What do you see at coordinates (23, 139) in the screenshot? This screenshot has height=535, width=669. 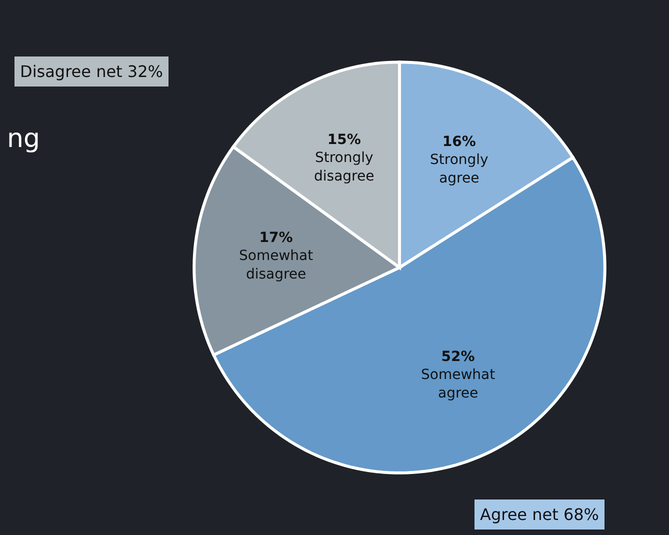 I see `text: ng` at bounding box center [23, 139].